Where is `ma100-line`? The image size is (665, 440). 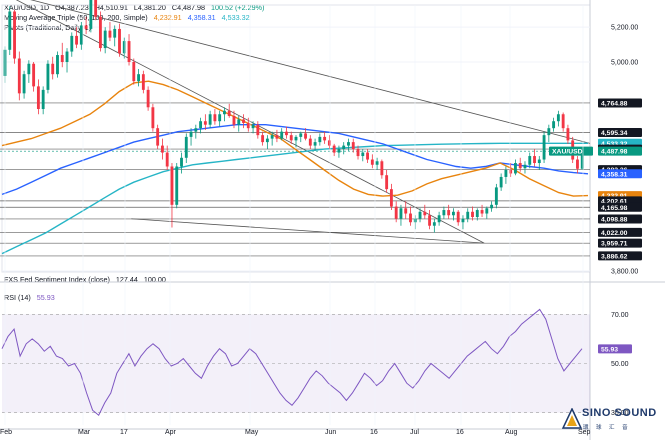 ma100-line is located at coordinates (295, 160).